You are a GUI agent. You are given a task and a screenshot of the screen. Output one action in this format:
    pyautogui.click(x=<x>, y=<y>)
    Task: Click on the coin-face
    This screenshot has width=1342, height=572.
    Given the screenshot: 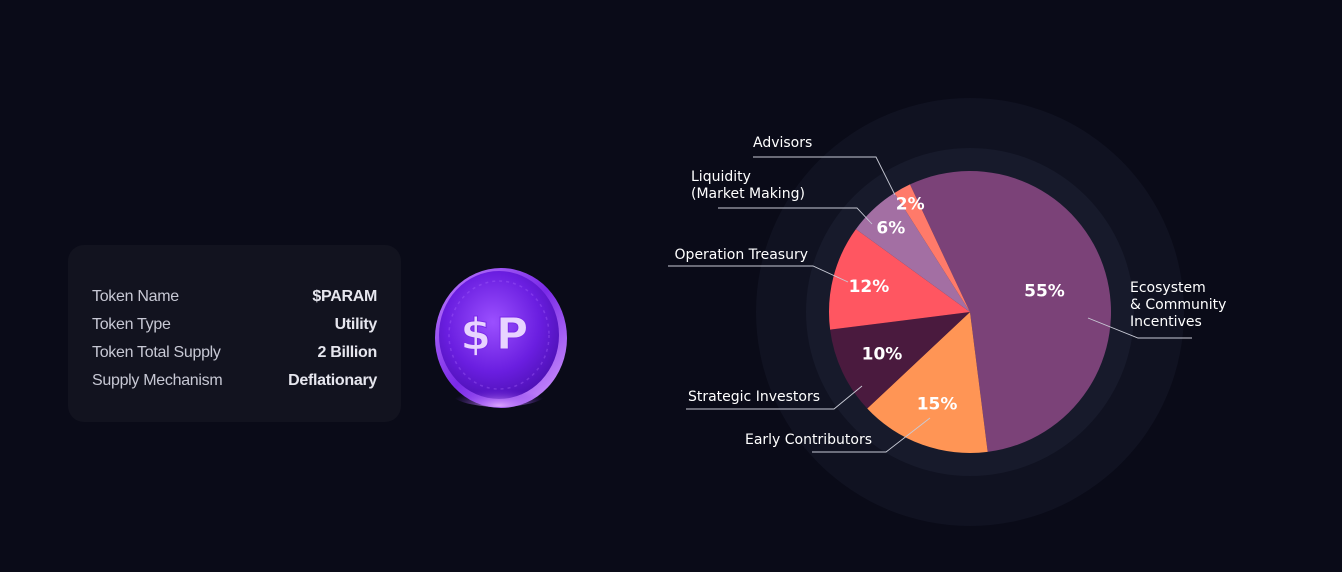 What is the action you would take?
    pyautogui.click(x=499, y=335)
    